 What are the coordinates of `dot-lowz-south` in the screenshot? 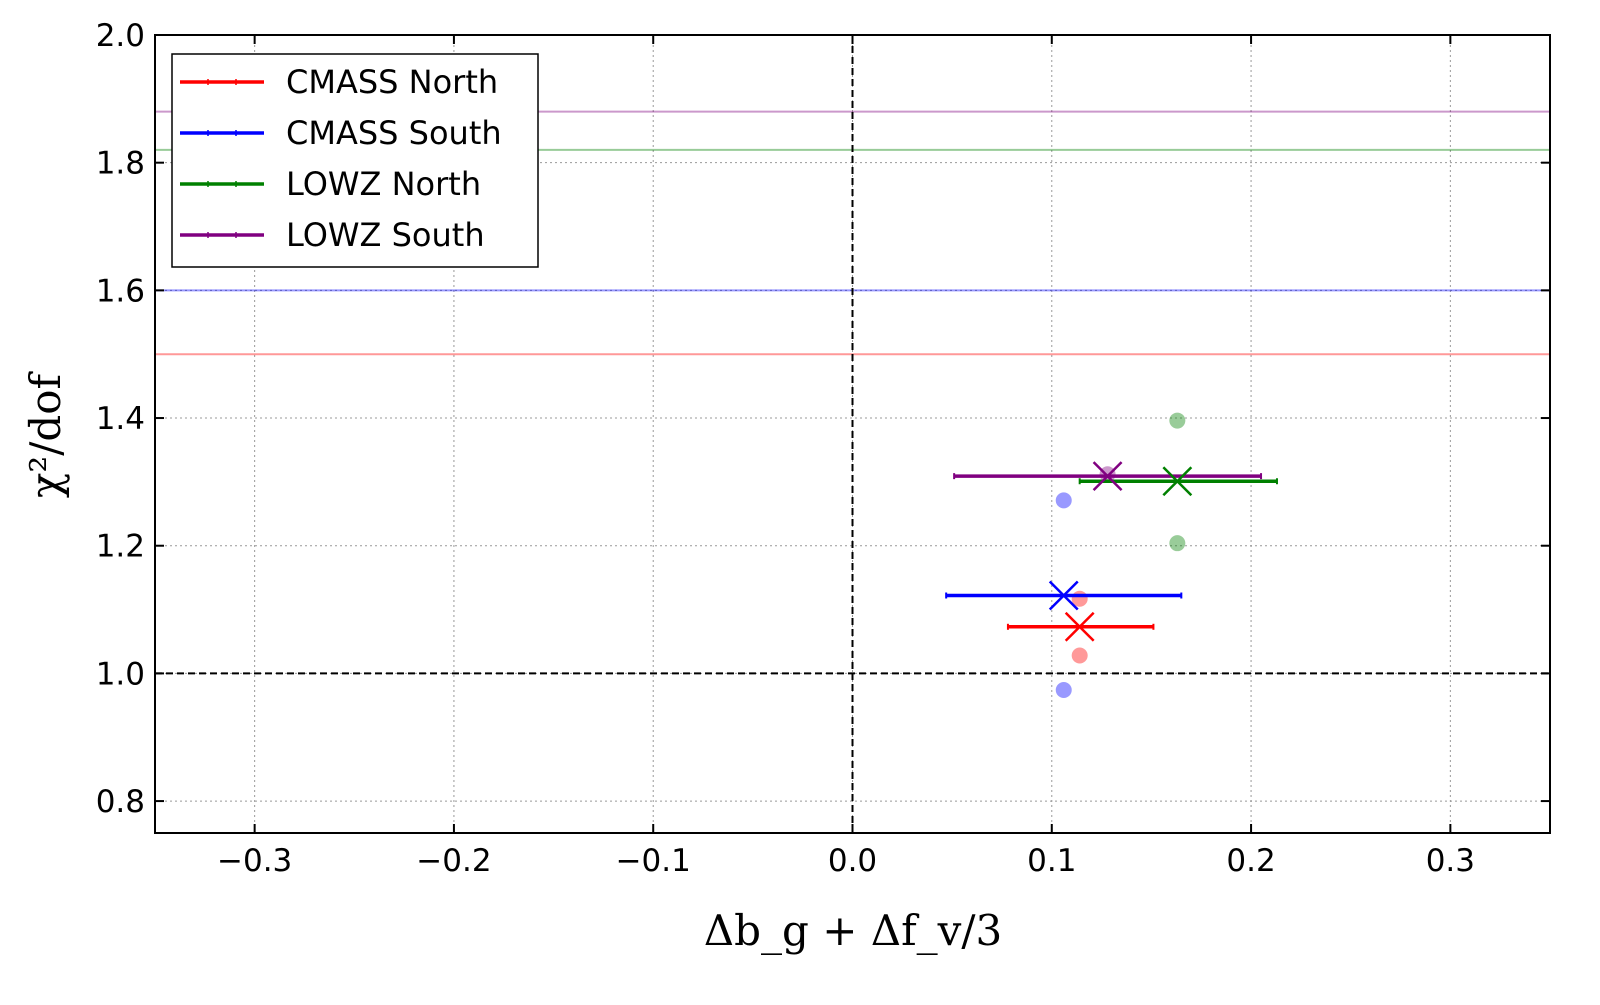 It's located at (1107, 474).